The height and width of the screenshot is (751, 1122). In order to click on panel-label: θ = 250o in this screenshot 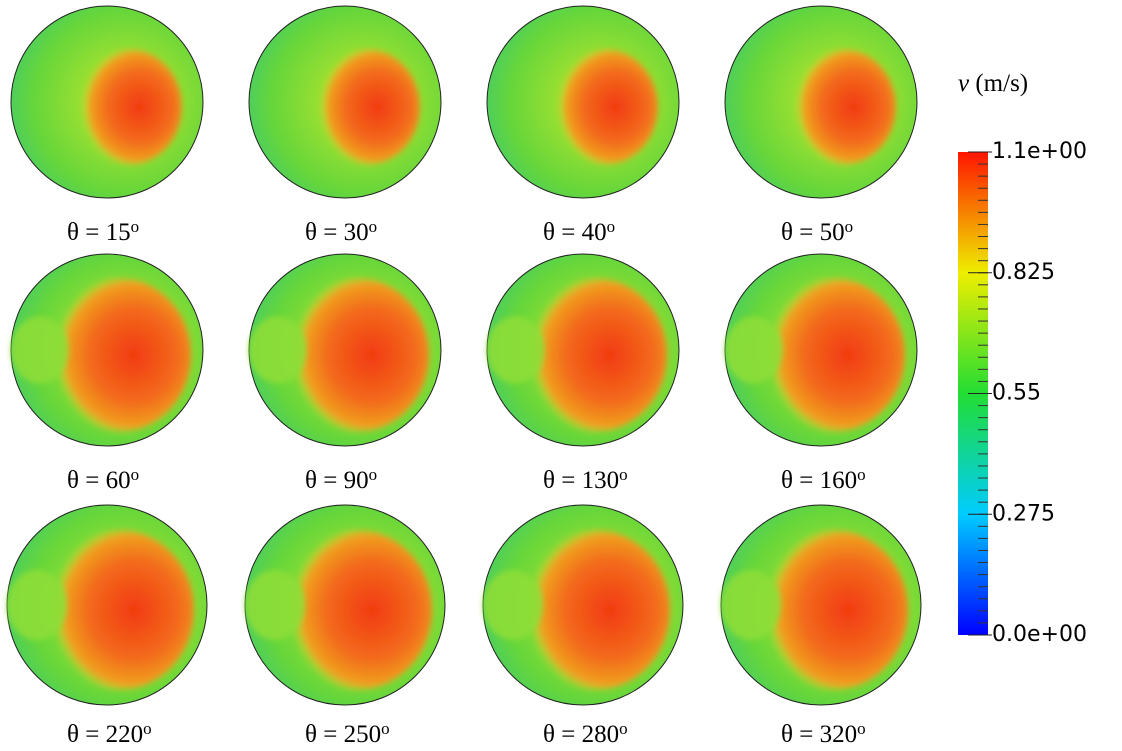, I will do `click(347, 733)`.